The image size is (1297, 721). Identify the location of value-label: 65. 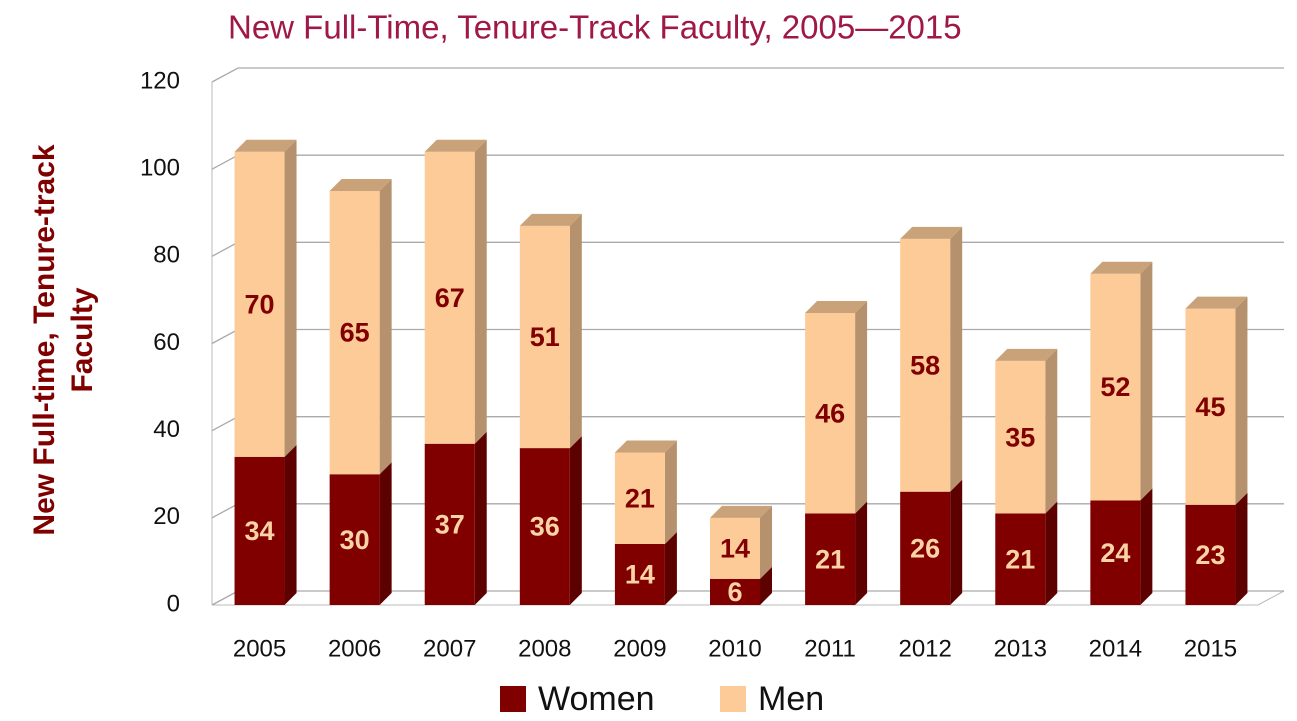
(355, 333).